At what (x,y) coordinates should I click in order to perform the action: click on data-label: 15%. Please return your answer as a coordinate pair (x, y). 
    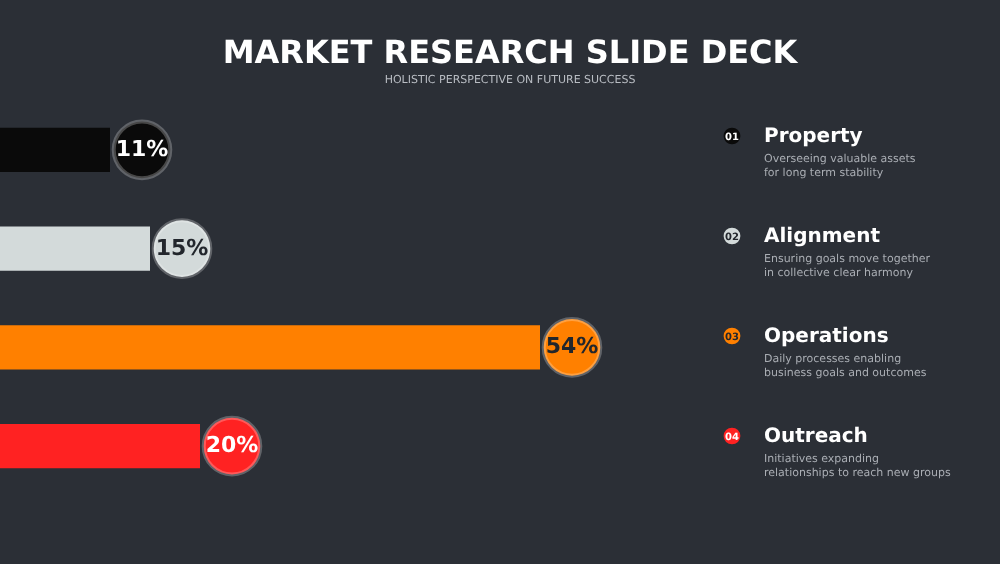
    Looking at the image, I should click on (182, 247).